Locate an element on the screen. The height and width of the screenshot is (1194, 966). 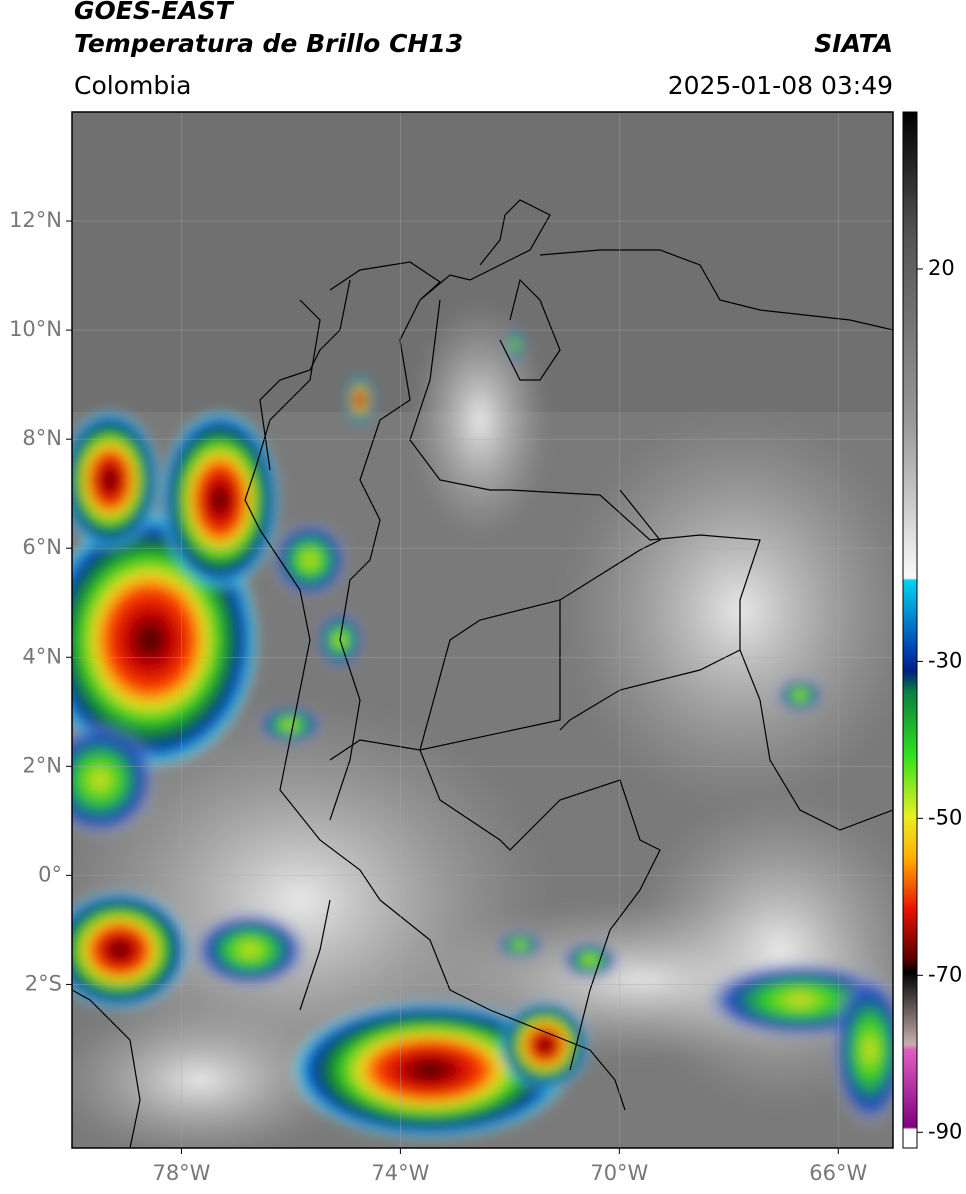
y-tick-label: 10°N is located at coordinates (35, 329).